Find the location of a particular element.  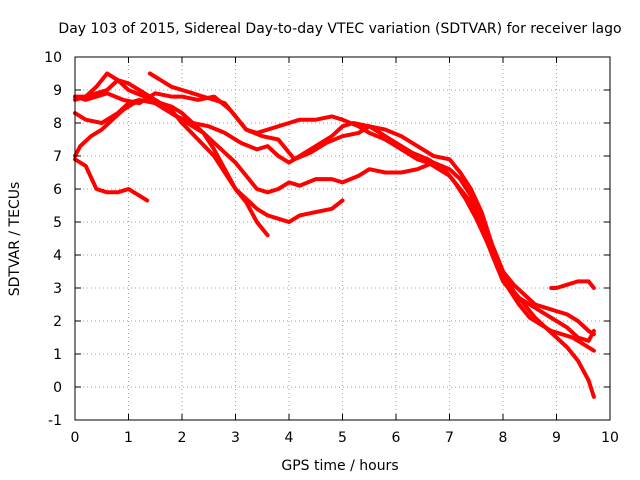

x-axis-label: GPS time / hours is located at coordinates (339, 466).